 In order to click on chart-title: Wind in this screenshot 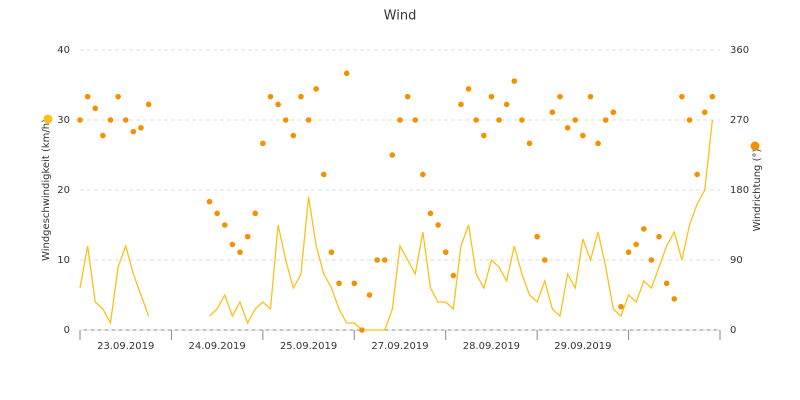, I will do `click(400, 16)`.